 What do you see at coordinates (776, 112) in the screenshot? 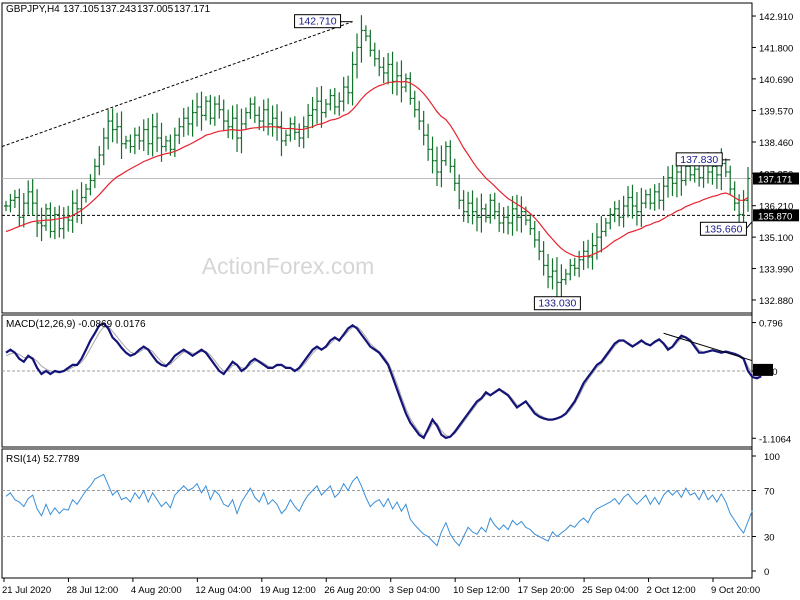
I see `price-y-tick-label: 139.570` at bounding box center [776, 112].